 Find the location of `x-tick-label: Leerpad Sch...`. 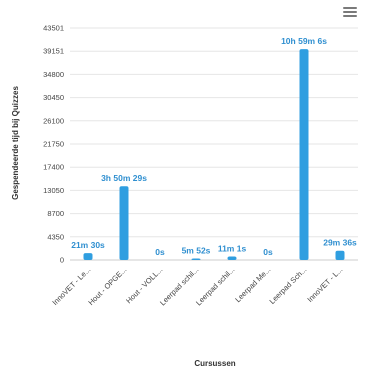

x-tick-label: Leerpad Sch... is located at coordinates (288, 285).